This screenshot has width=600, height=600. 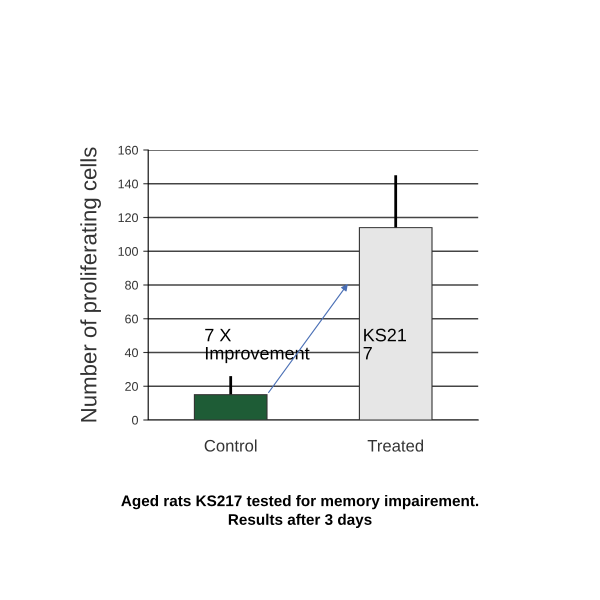 I want to click on x-tick-label: Control, so click(x=230, y=445).